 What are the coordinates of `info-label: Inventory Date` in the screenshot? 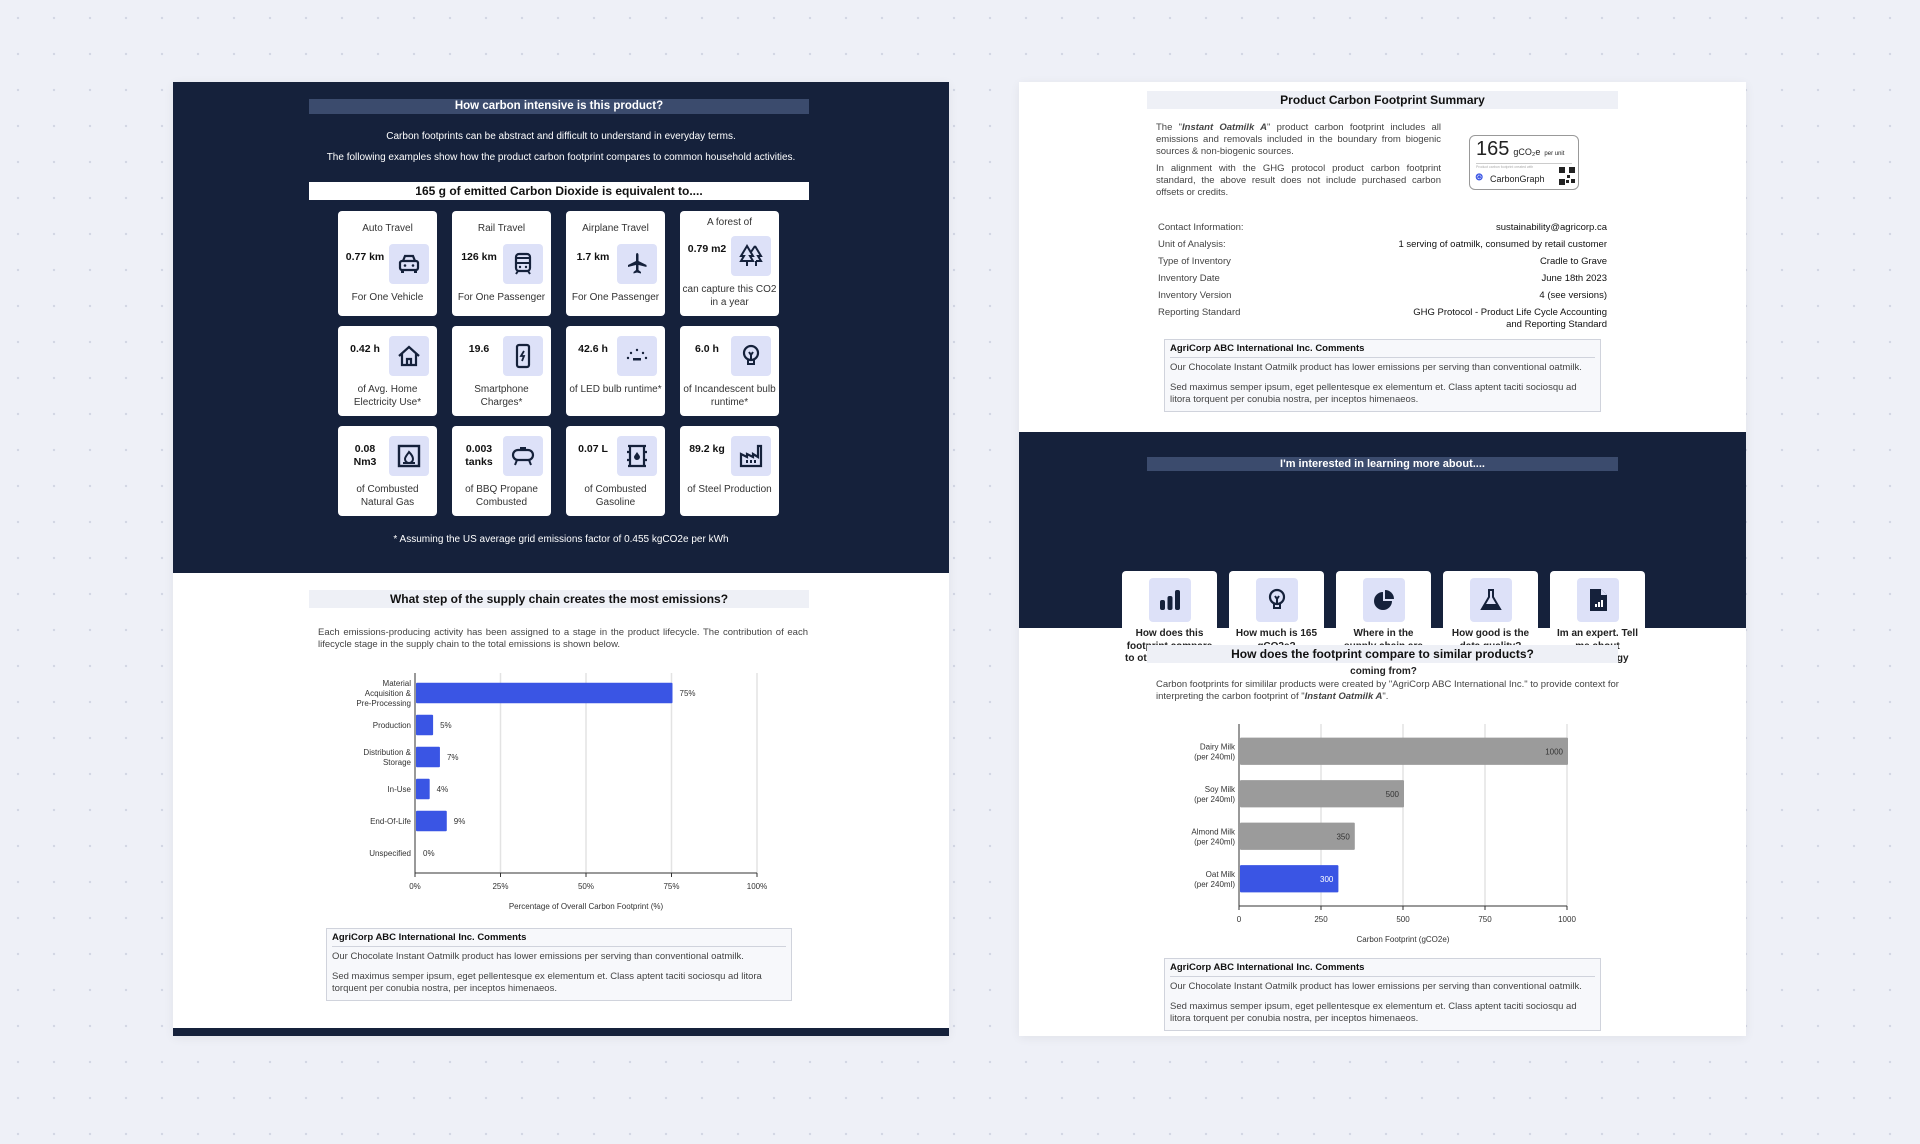 It's located at (1189, 278).